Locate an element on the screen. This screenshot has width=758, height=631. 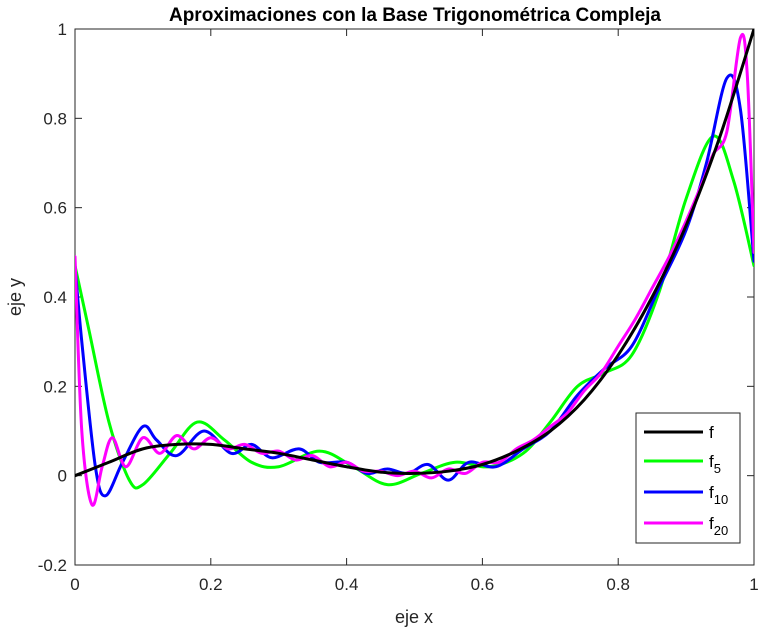
y-tick-label: 0.2 is located at coordinates (55, 386).